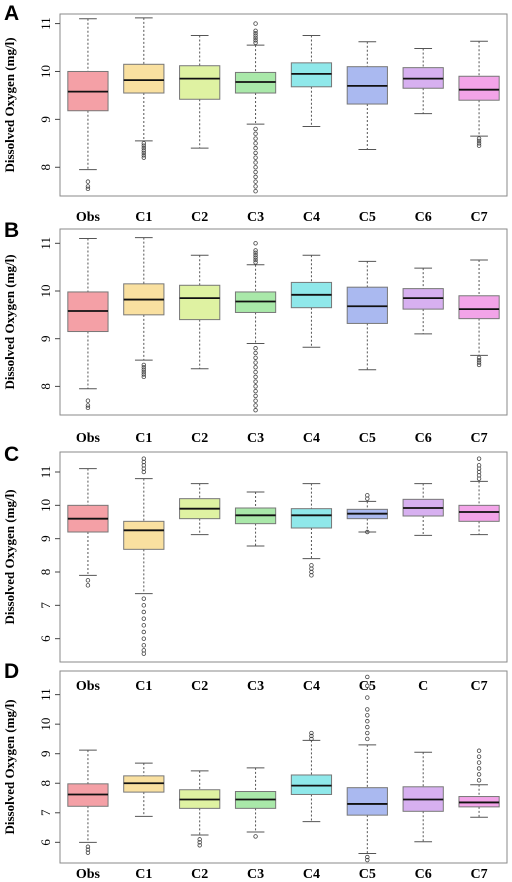 The height and width of the screenshot is (882, 512). What do you see at coordinates (479, 313) in the screenshot?
I see `box-c7` at bounding box center [479, 313].